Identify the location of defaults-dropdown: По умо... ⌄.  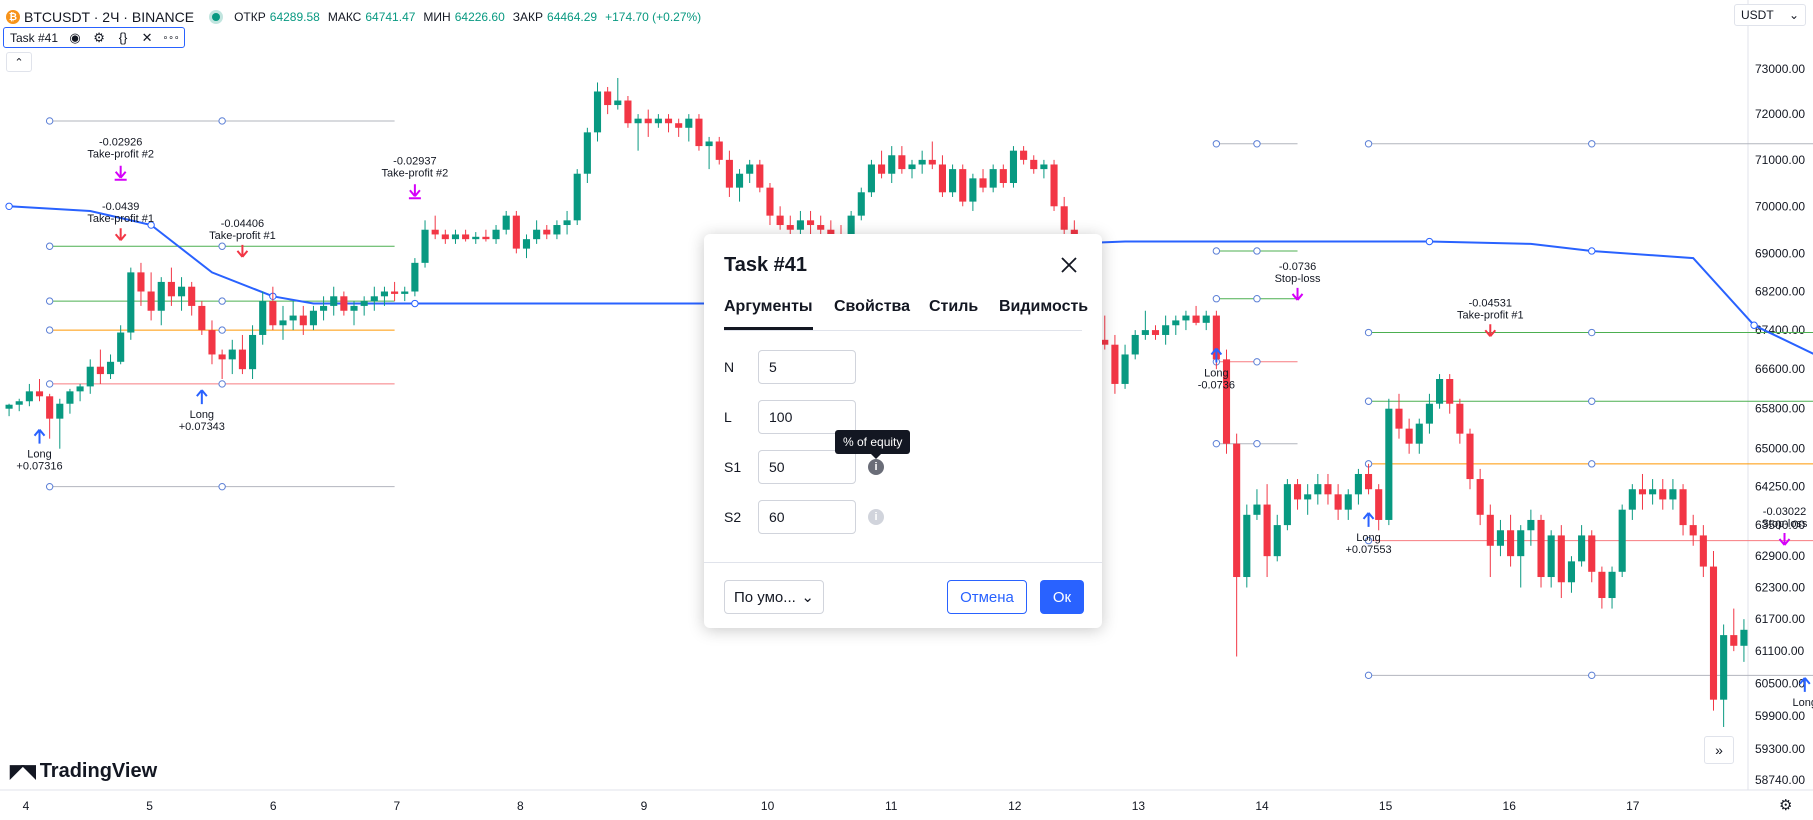
(774, 597).